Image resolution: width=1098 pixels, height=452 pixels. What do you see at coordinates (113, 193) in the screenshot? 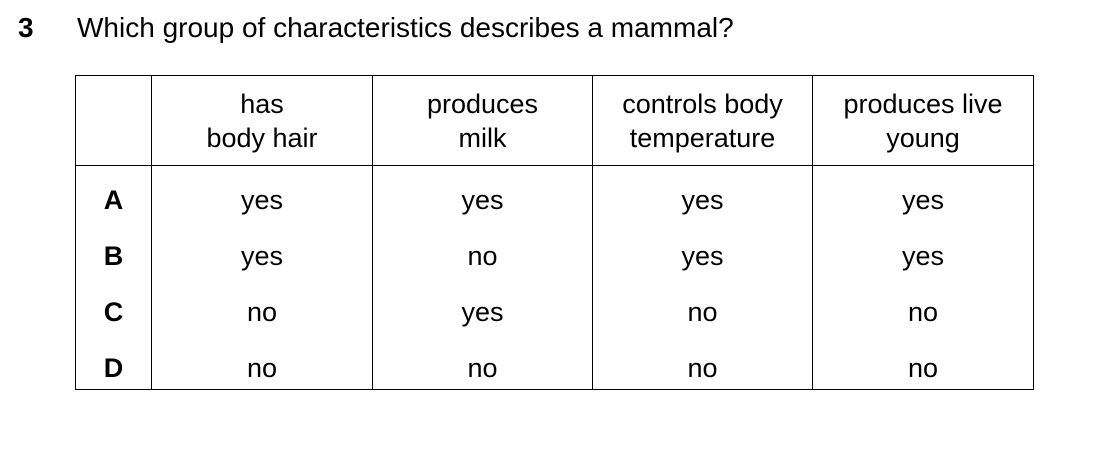
I see `row-label-a: A` at bounding box center [113, 193].